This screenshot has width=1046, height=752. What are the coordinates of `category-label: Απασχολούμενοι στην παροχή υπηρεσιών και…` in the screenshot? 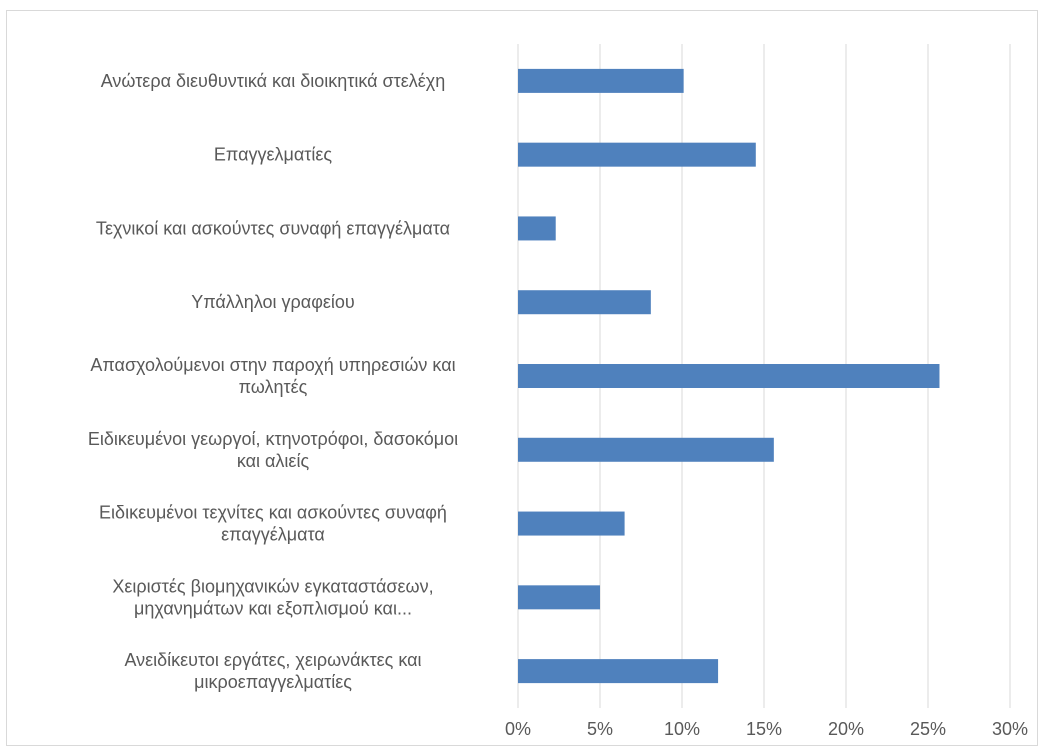 It's located at (272, 376).